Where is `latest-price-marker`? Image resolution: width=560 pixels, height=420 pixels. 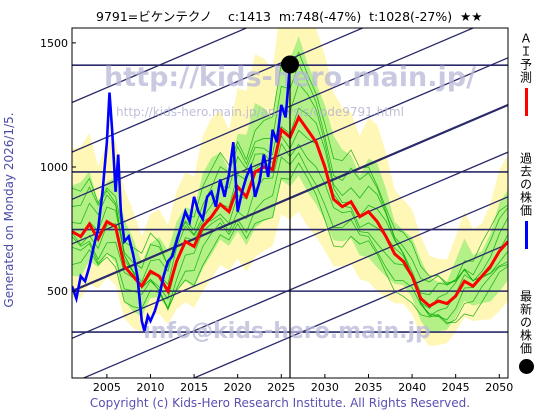 latest-price-marker is located at coordinates (290, 64).